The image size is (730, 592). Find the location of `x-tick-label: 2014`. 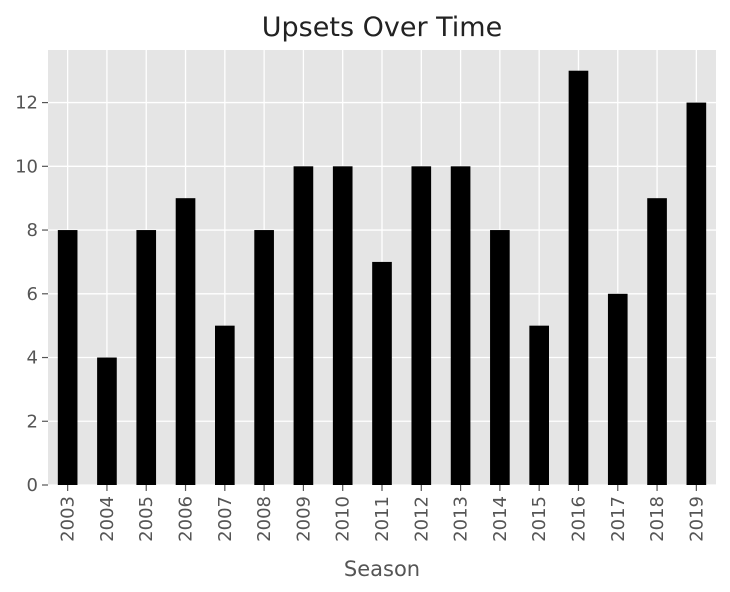

x-tick-label: 2014 is located at coordinates (500, 519).